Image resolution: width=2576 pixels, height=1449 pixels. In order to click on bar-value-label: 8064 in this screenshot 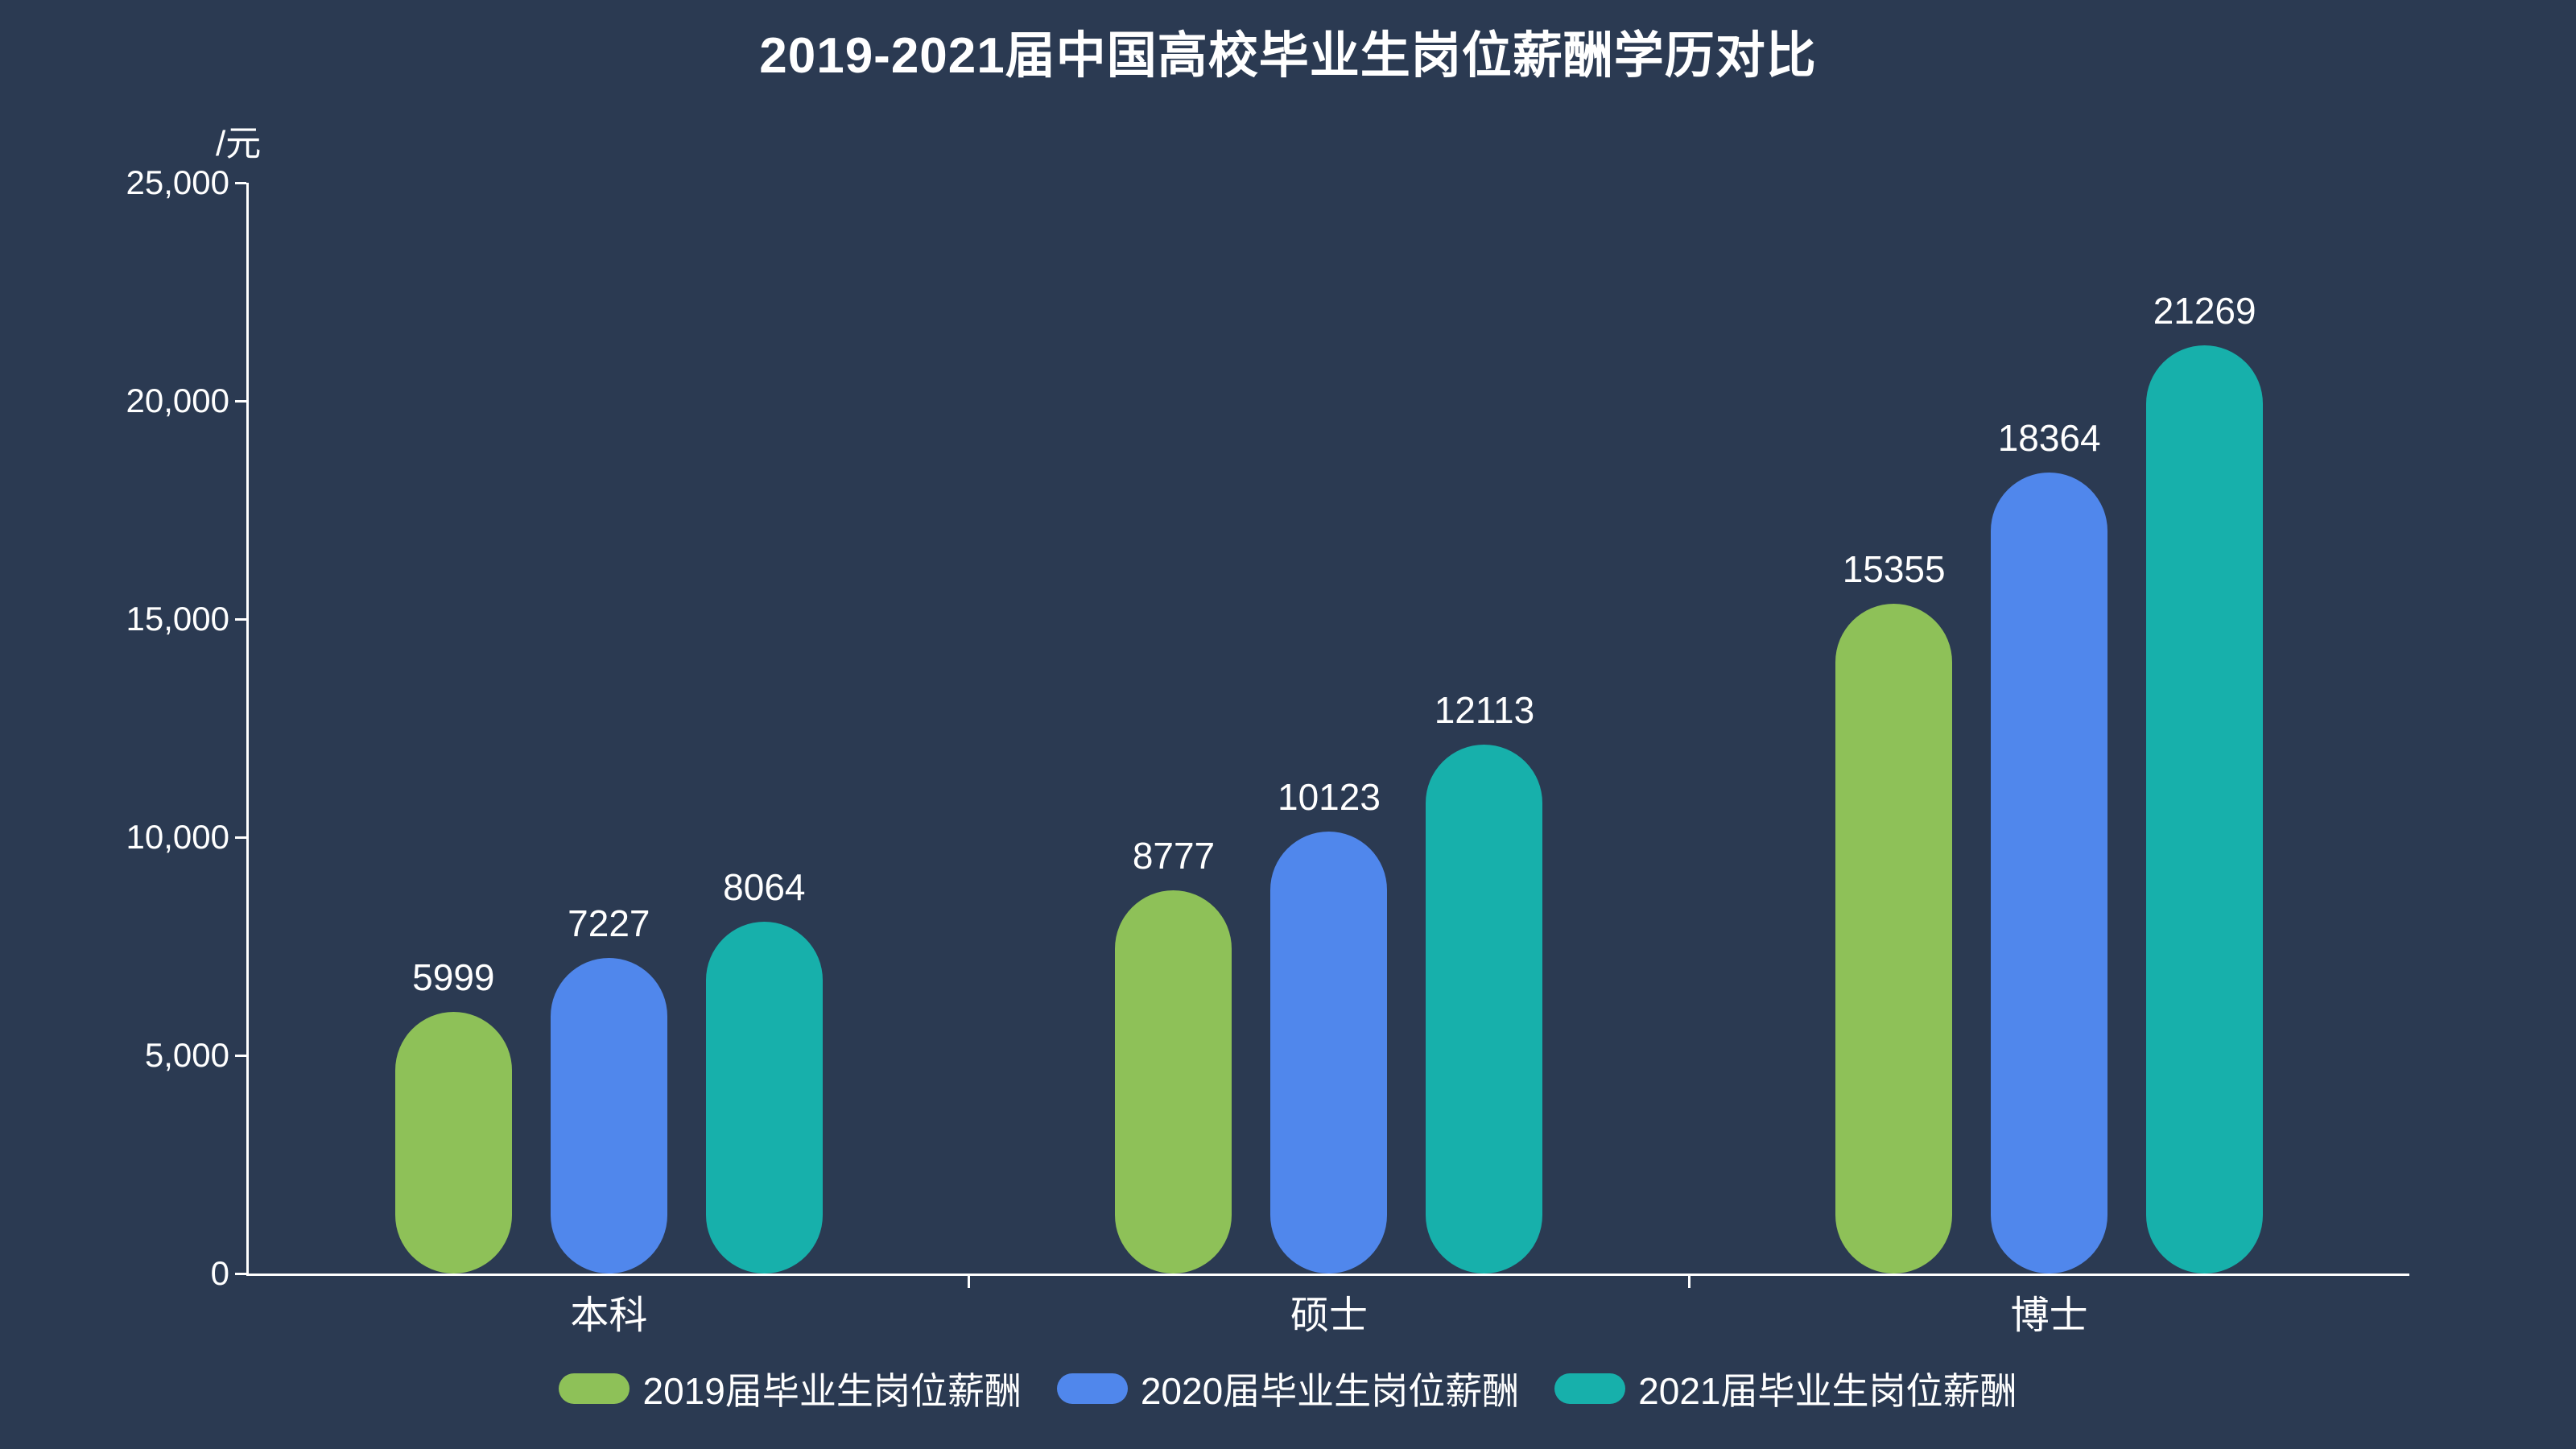, I will do `click(764, 886)`.